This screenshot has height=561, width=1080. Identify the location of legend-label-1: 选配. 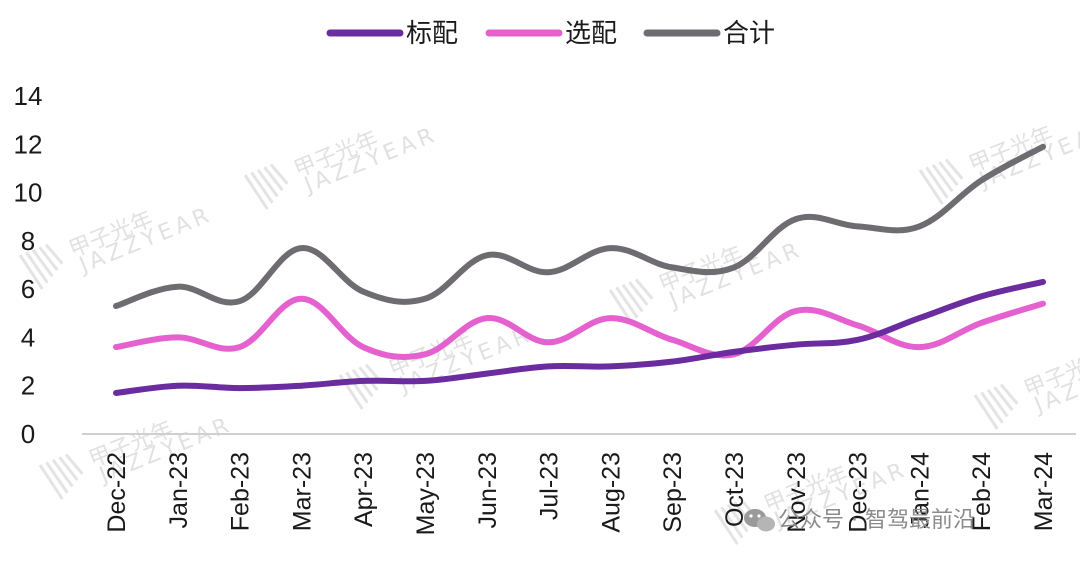
(591, 34).